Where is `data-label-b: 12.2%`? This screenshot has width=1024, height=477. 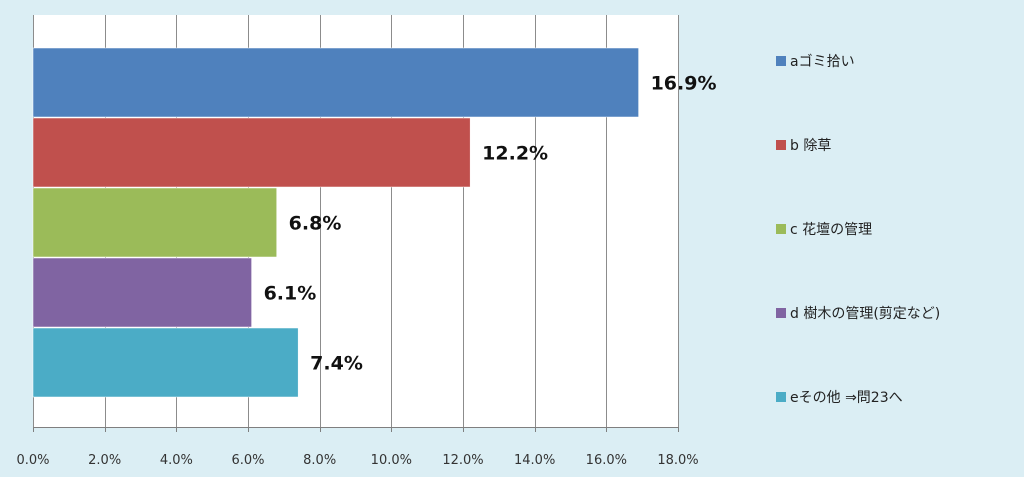 data-label-b: 12.2% is located at coordinates (515, 154).